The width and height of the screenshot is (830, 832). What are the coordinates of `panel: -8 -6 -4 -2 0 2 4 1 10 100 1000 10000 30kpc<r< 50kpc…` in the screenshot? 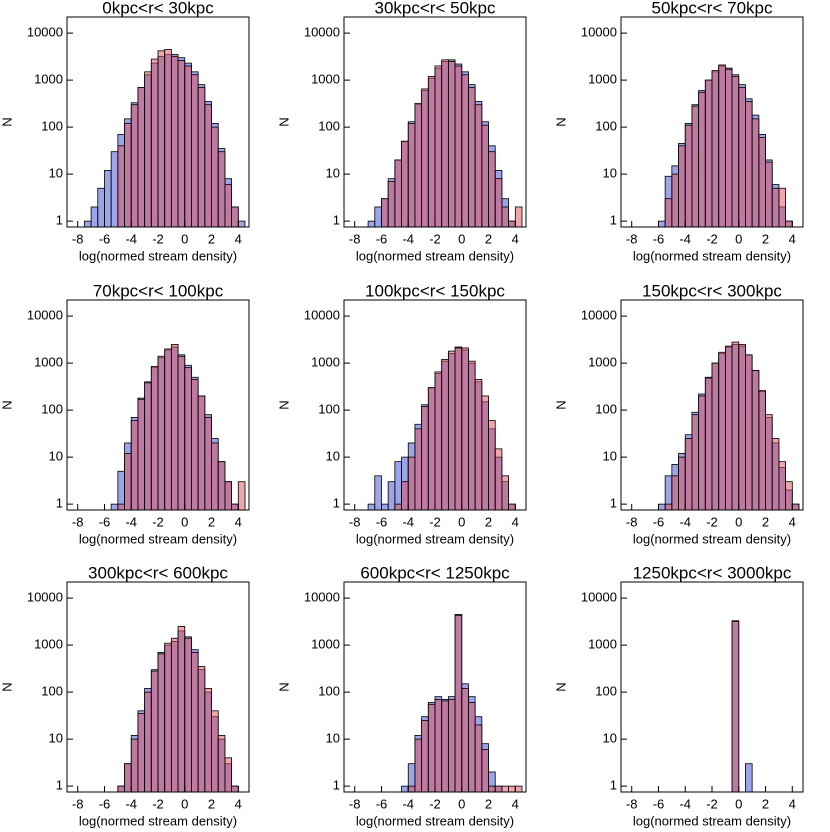 It's located at (401, 131).